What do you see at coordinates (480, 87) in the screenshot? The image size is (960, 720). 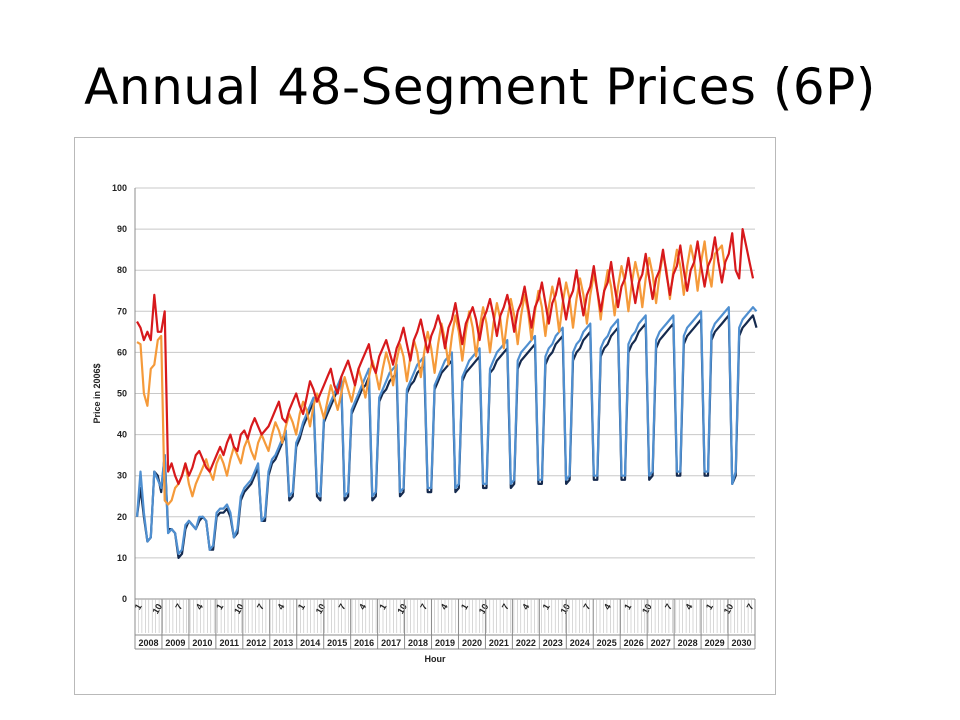 I see `slide-title: Annual 48-Segment Prices (6P)` at bounding box center [480, 87].